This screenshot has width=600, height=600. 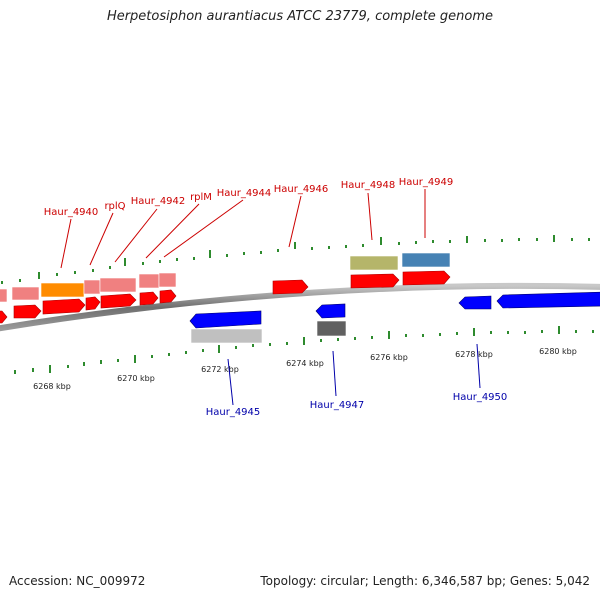 I want to click on inner-tick-row, so click(x=304, y=350).